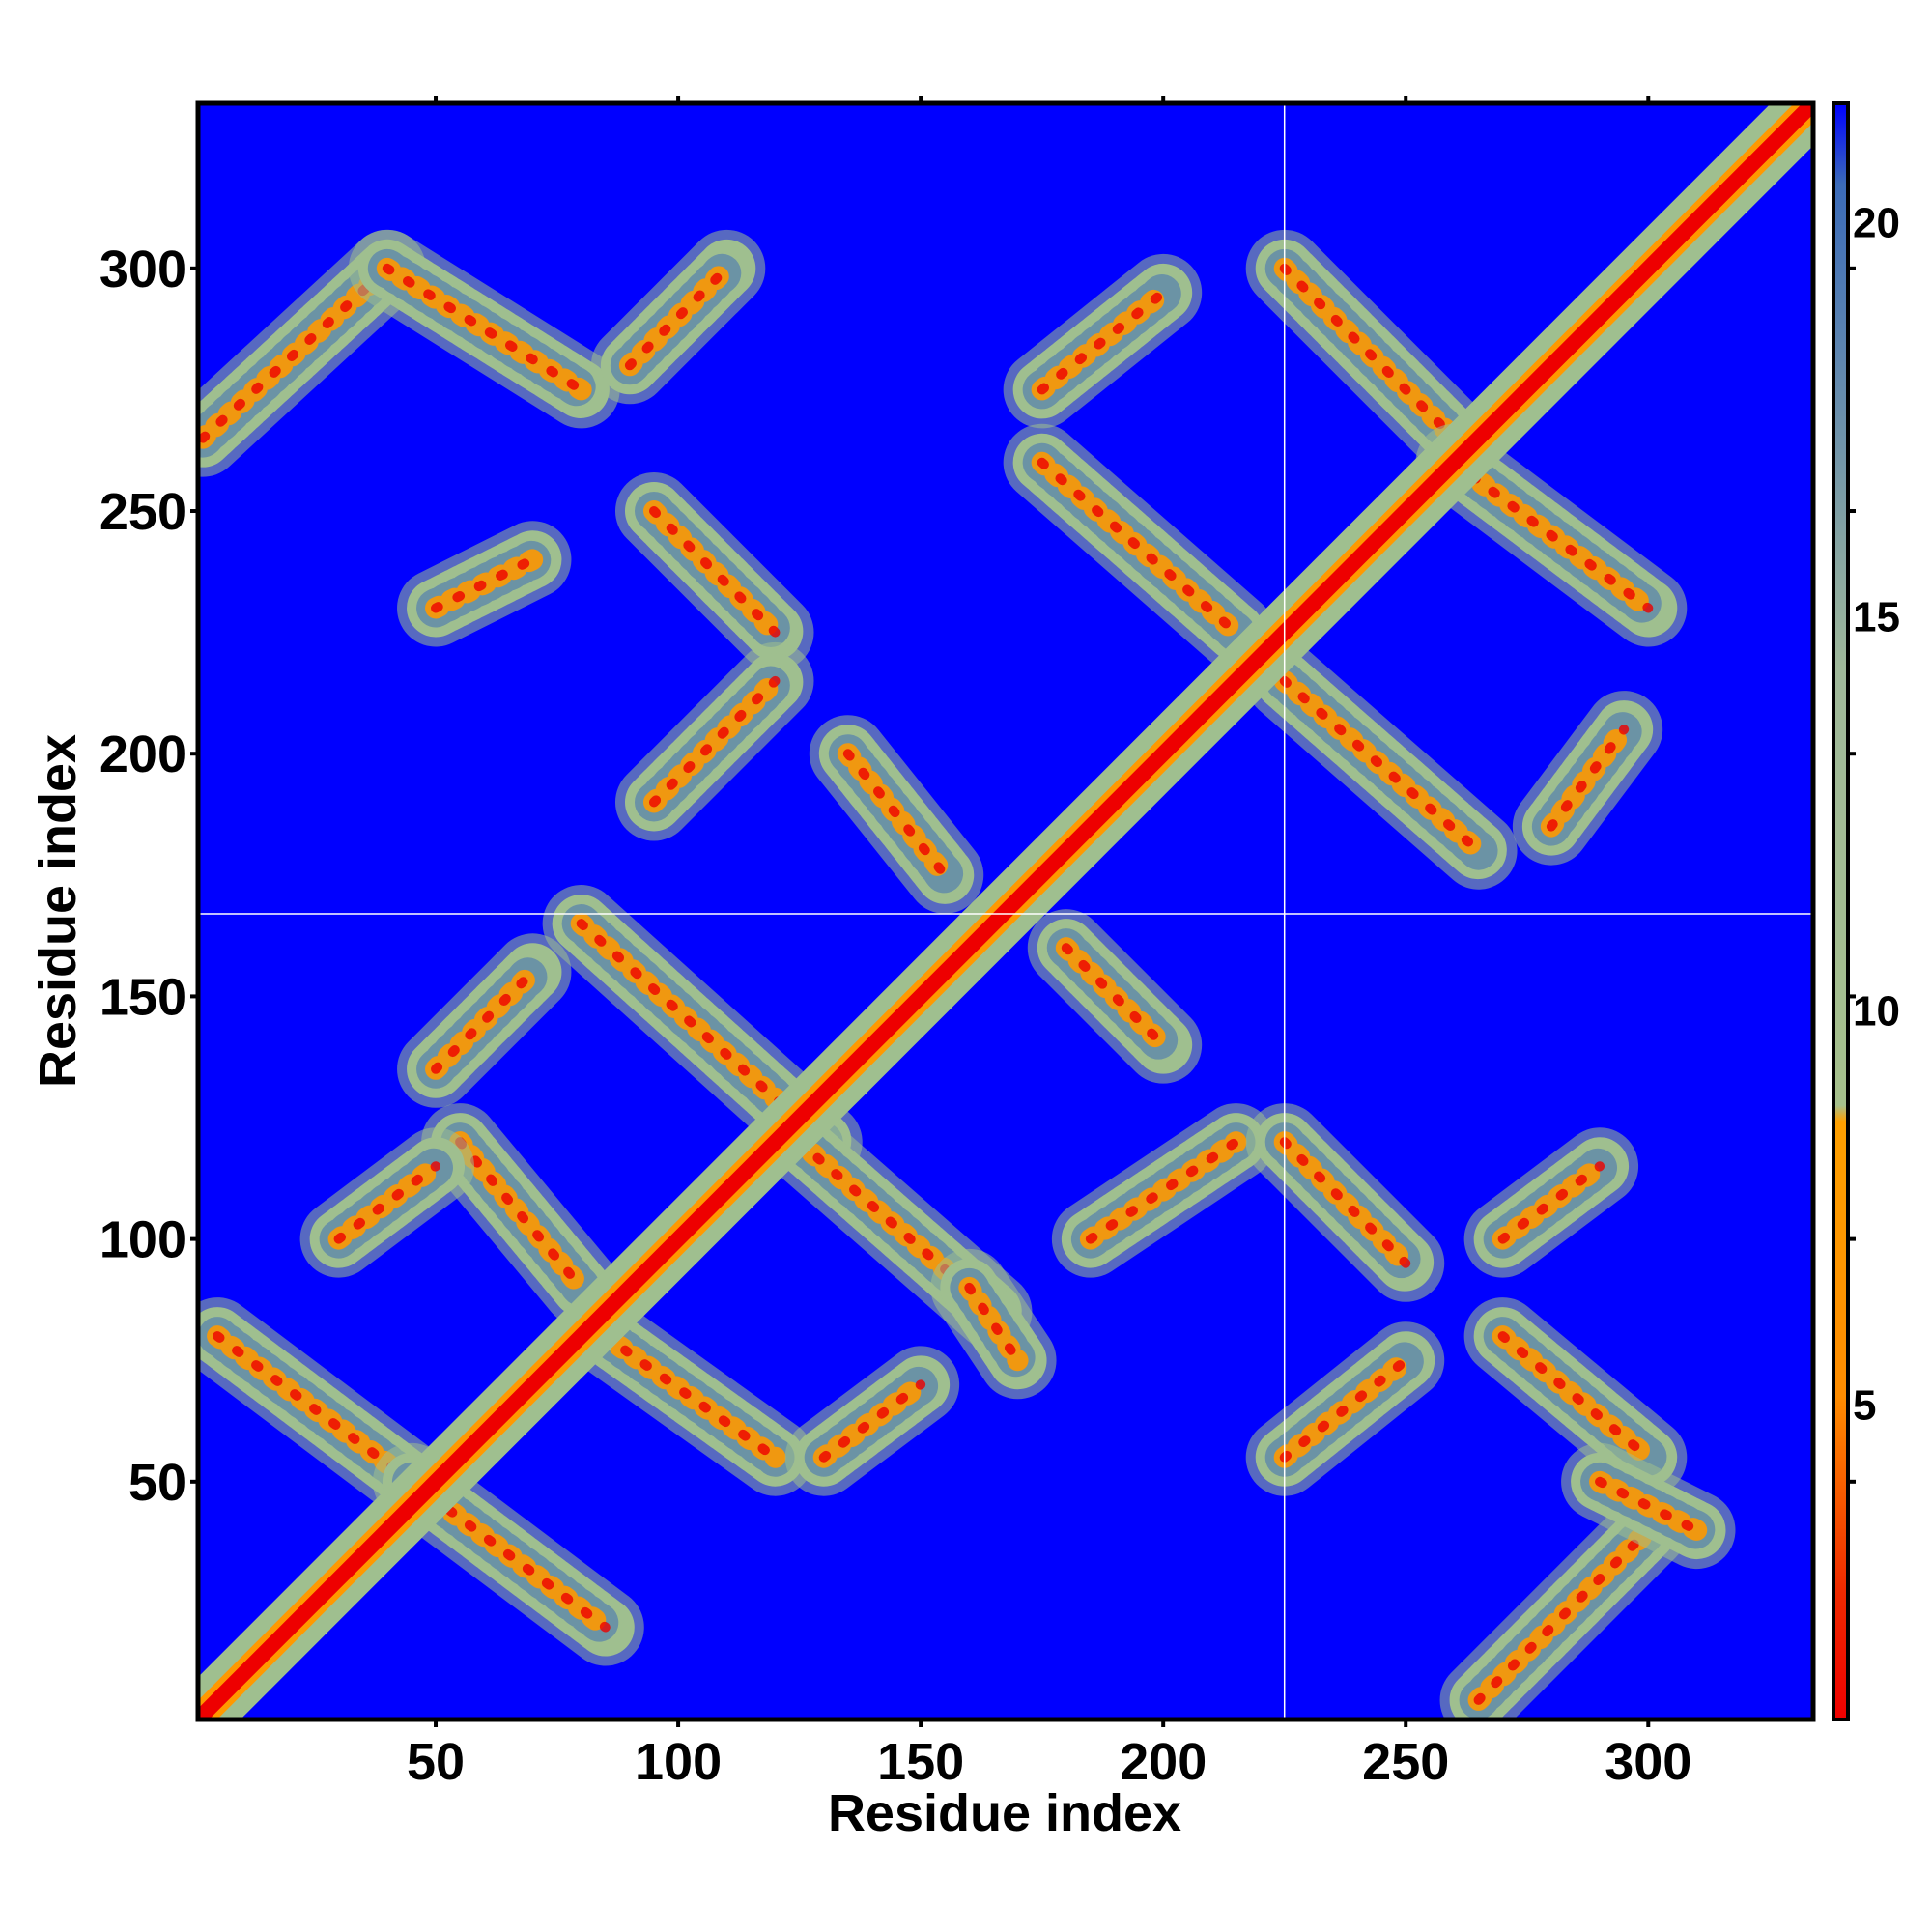  Describe the element at coordinates (142, 997) in the screenshot. I see `y-tick-label: 150` at that location.